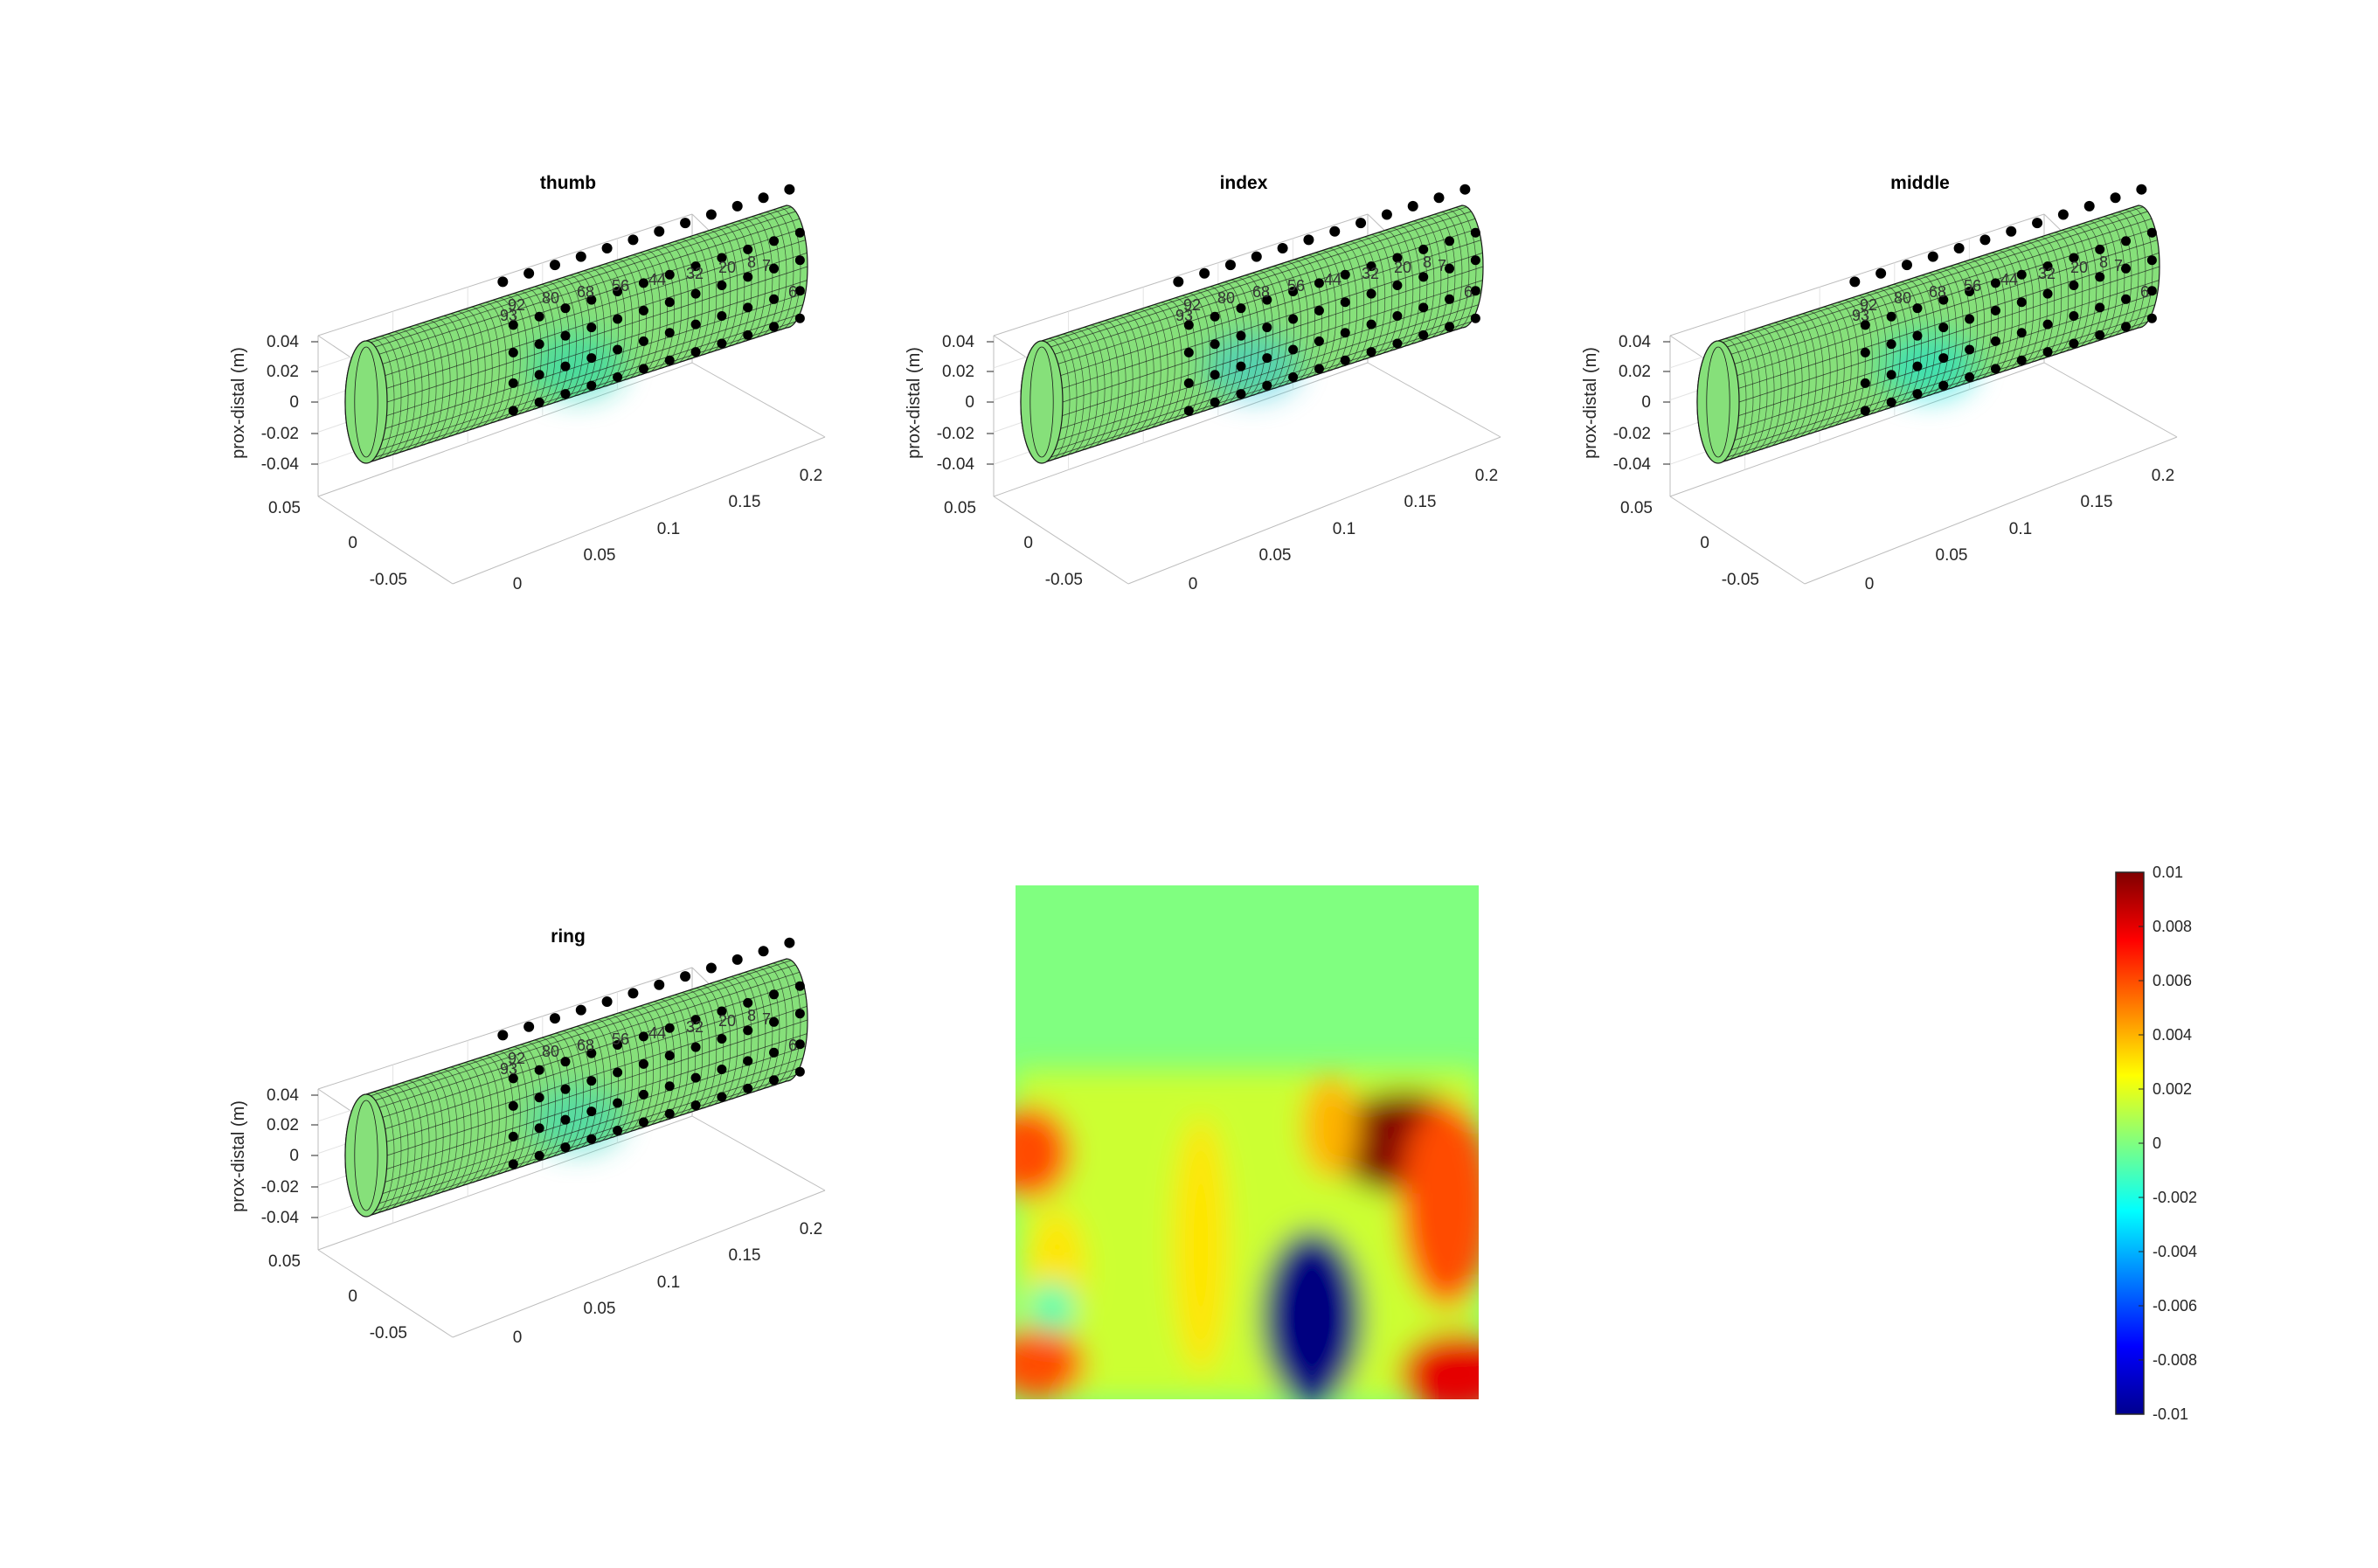 The image size is (2378, 1568). What do you see at coordinates (388, 1333) in the screenshot?
I see `y-tick-label: -0.05` at bounding box center [388, 1333].